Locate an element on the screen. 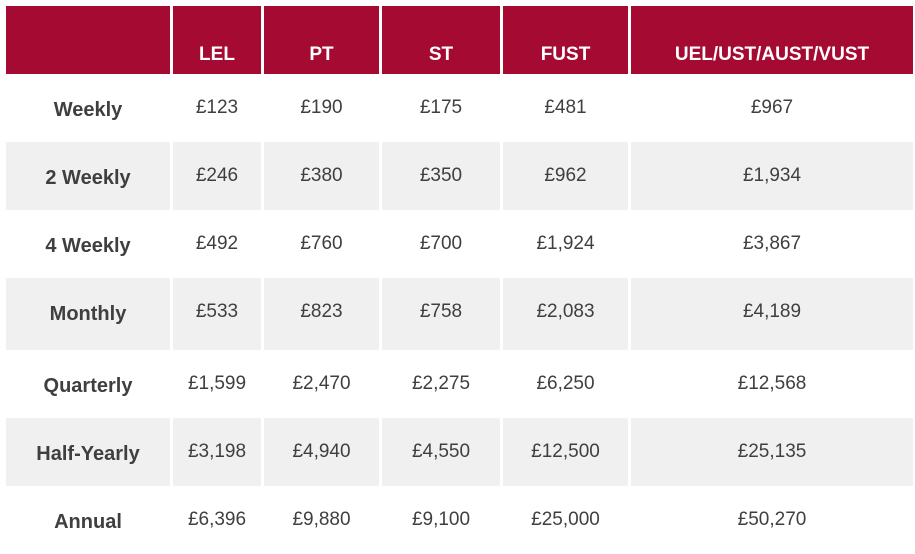 Image resolution: width=915 pixels, height=554 pixels. table-row-2-weekly: 2 Weekly £246 £380 £350 £962 £1,934 is located at coordinates (459, 176).